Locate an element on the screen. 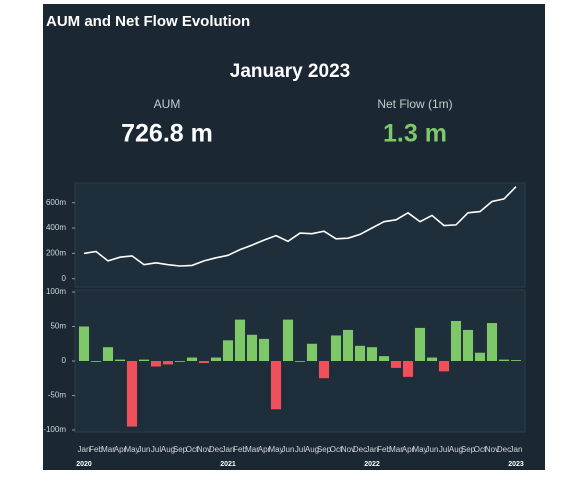  y-tick-label: -50m is located at coordinates (57, 395).